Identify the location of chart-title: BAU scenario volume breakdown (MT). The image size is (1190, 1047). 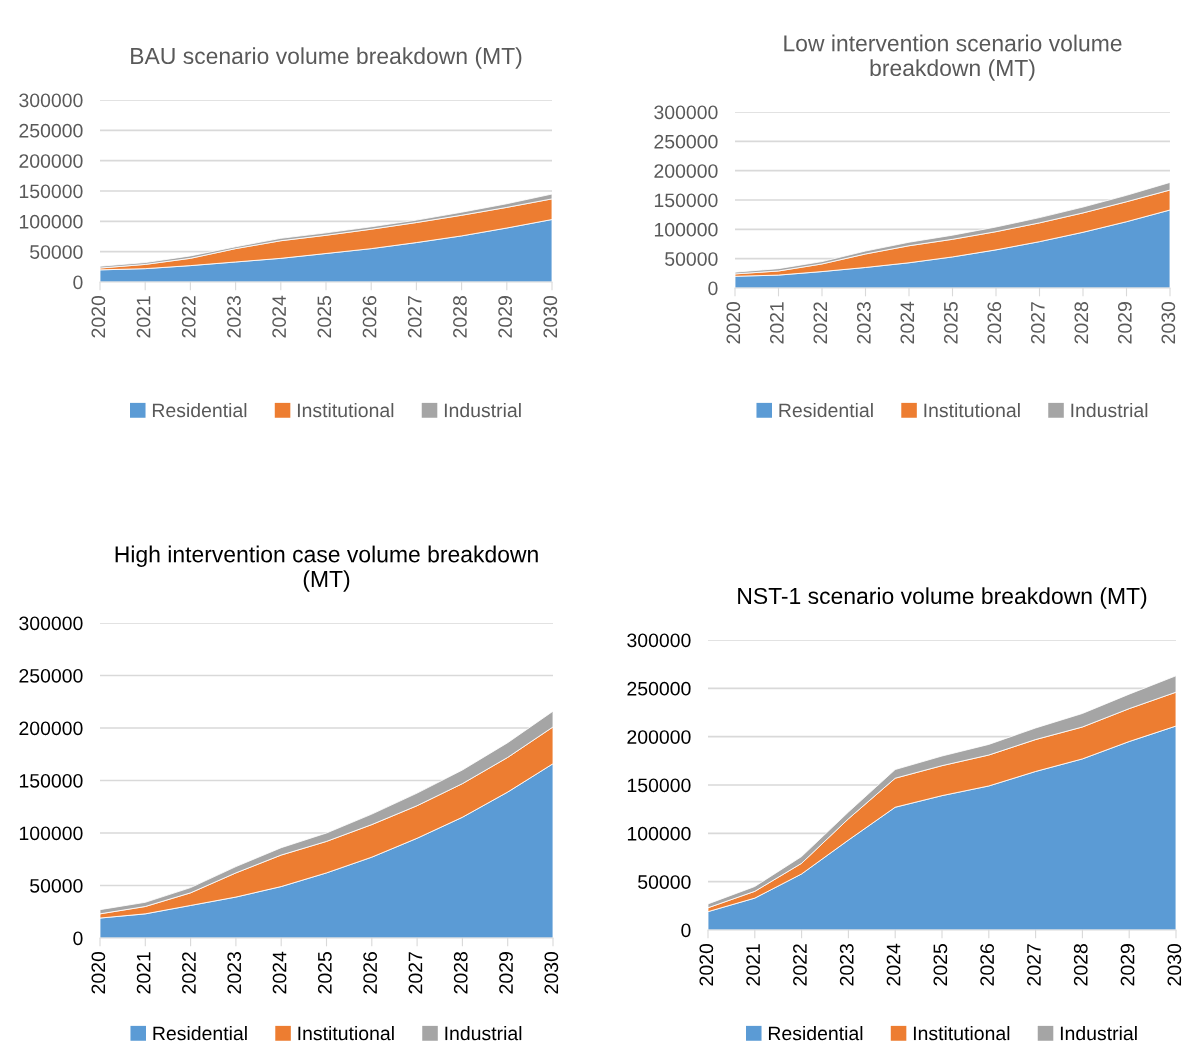
(326, 58).